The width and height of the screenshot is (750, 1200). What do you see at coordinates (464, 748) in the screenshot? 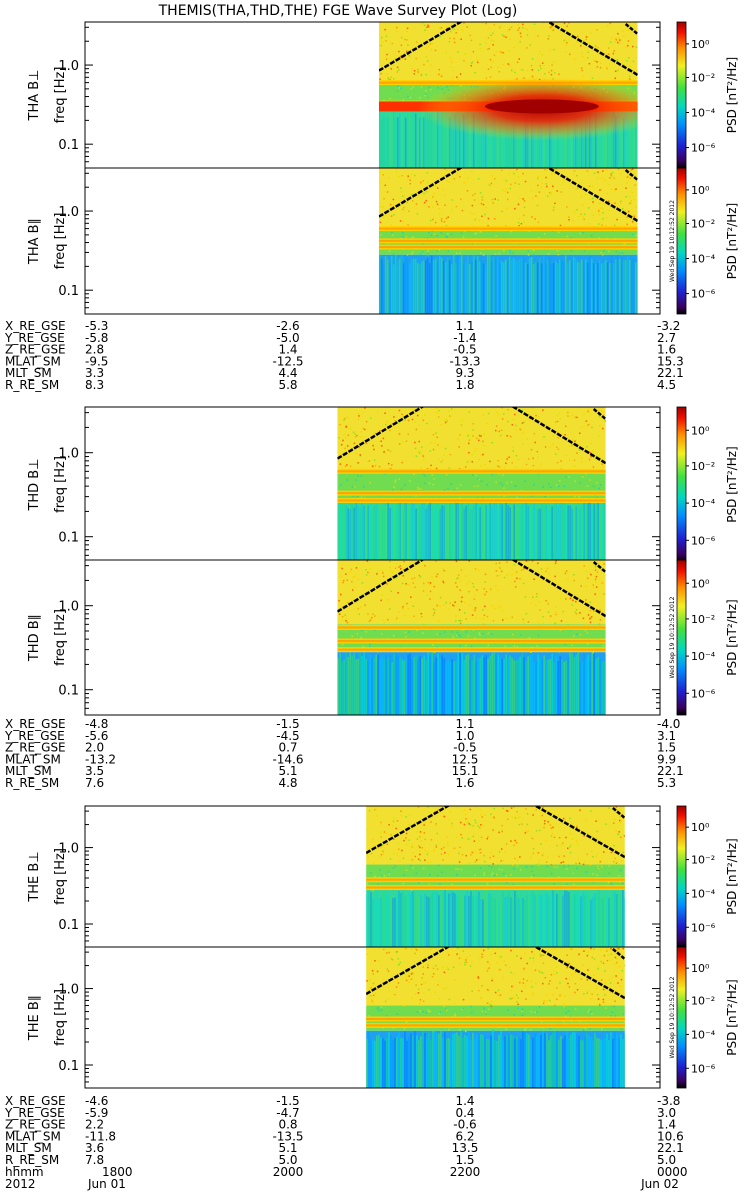
I see `ephemeris-value: -0.5` at bounding box center [464, 748].